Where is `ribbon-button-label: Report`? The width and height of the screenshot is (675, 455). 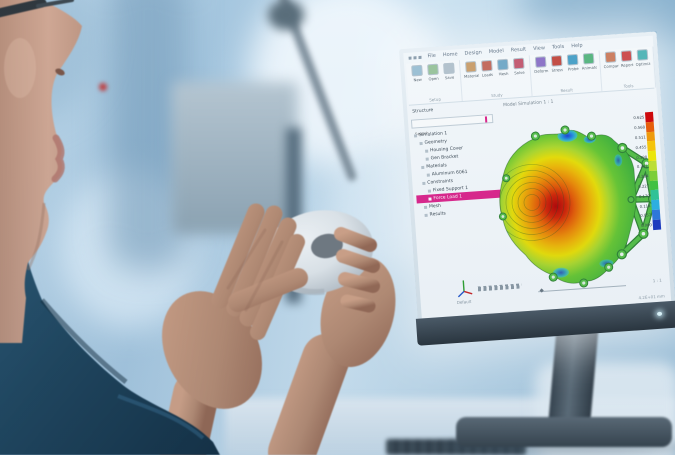 ribbon-button-label: Report is located at coordinates (627, 65).